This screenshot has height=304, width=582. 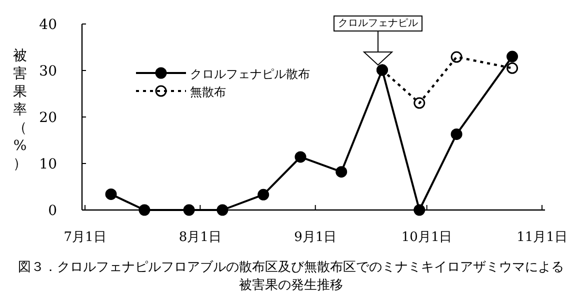 I want to click on y-tick-label: 40, so click(x=48, y=25).